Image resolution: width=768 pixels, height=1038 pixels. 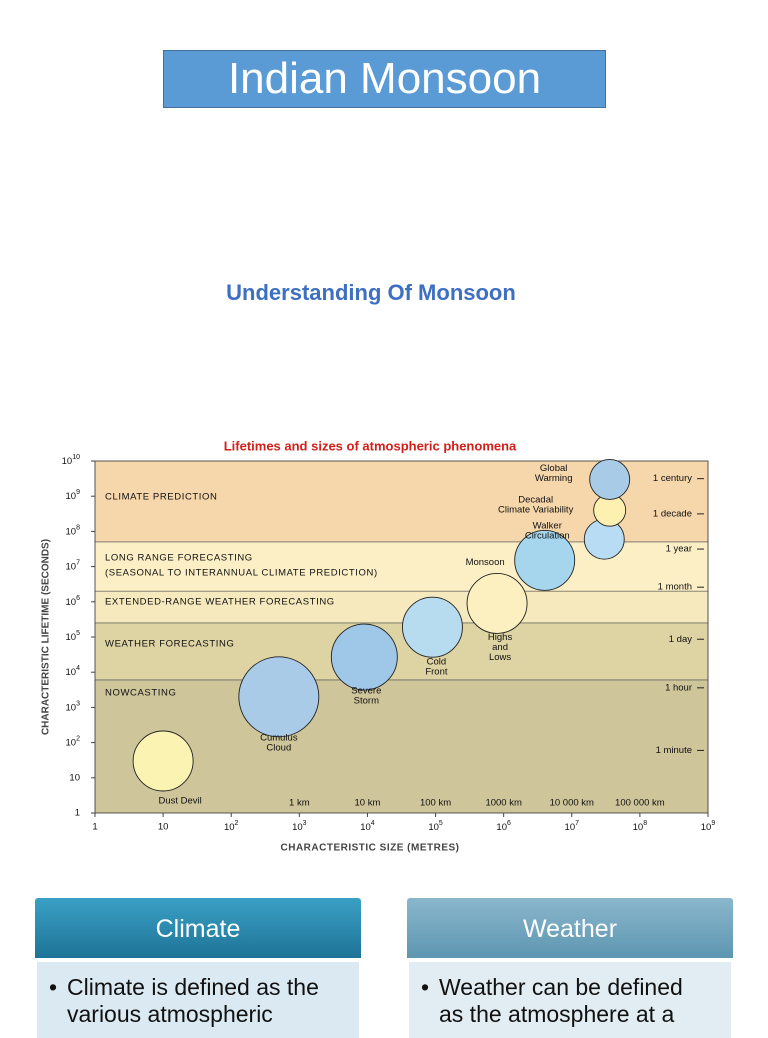 I want to click on tick-exponent: 9, so click(x=78, y=492).